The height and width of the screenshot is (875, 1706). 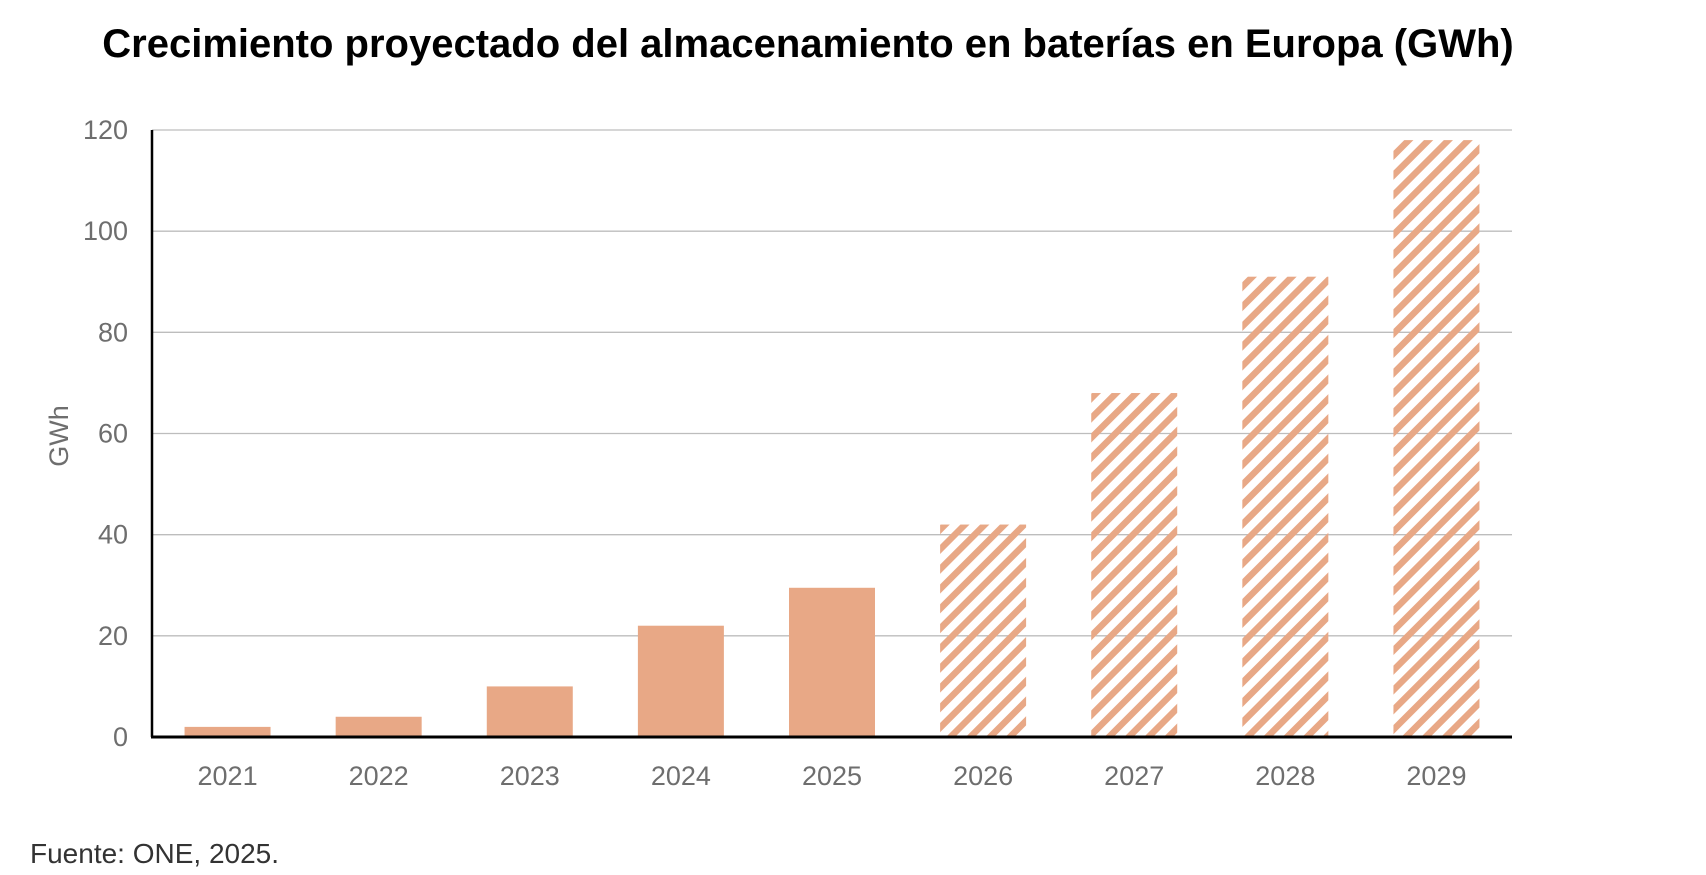 I want to click on x-tick-label-2022: 2022, so click(x=379, y=776).